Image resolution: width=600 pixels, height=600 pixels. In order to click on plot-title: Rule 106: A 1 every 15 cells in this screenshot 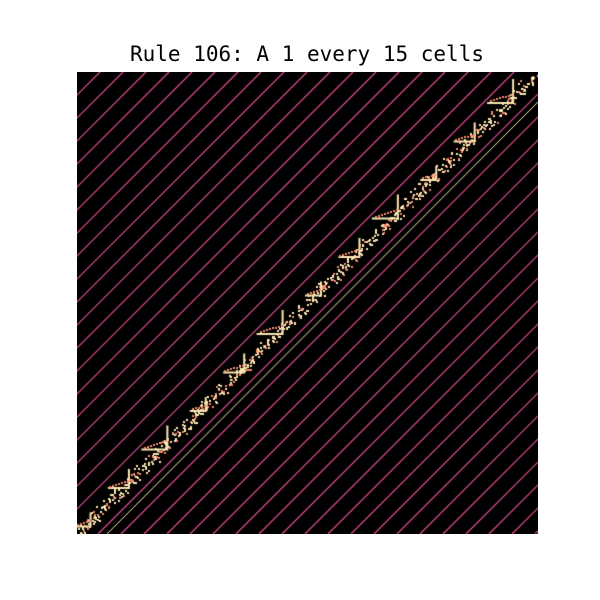, I will do `click(306, 54)`.